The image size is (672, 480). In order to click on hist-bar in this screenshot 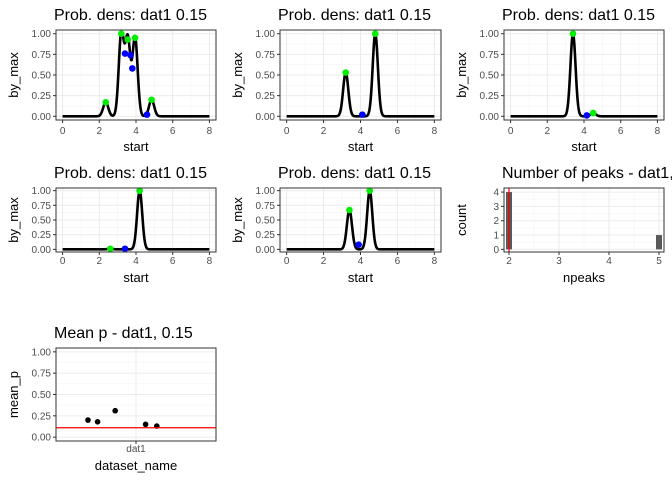, I will do `click(659, 242)`.